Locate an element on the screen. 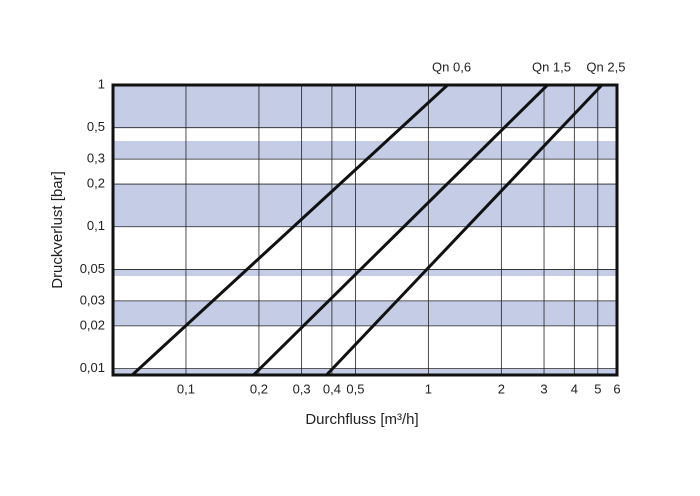 The width and height of the screenshot is (700, 496). x-tick-label: 0,2 is located at coordinates (259, 388).